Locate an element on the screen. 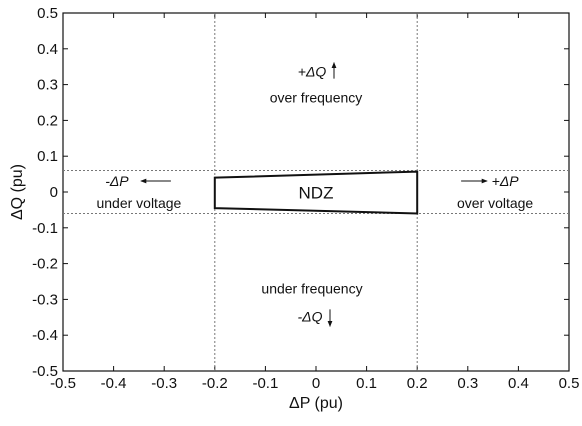  lower-text: under frequency is located at coordinates (311, 288).